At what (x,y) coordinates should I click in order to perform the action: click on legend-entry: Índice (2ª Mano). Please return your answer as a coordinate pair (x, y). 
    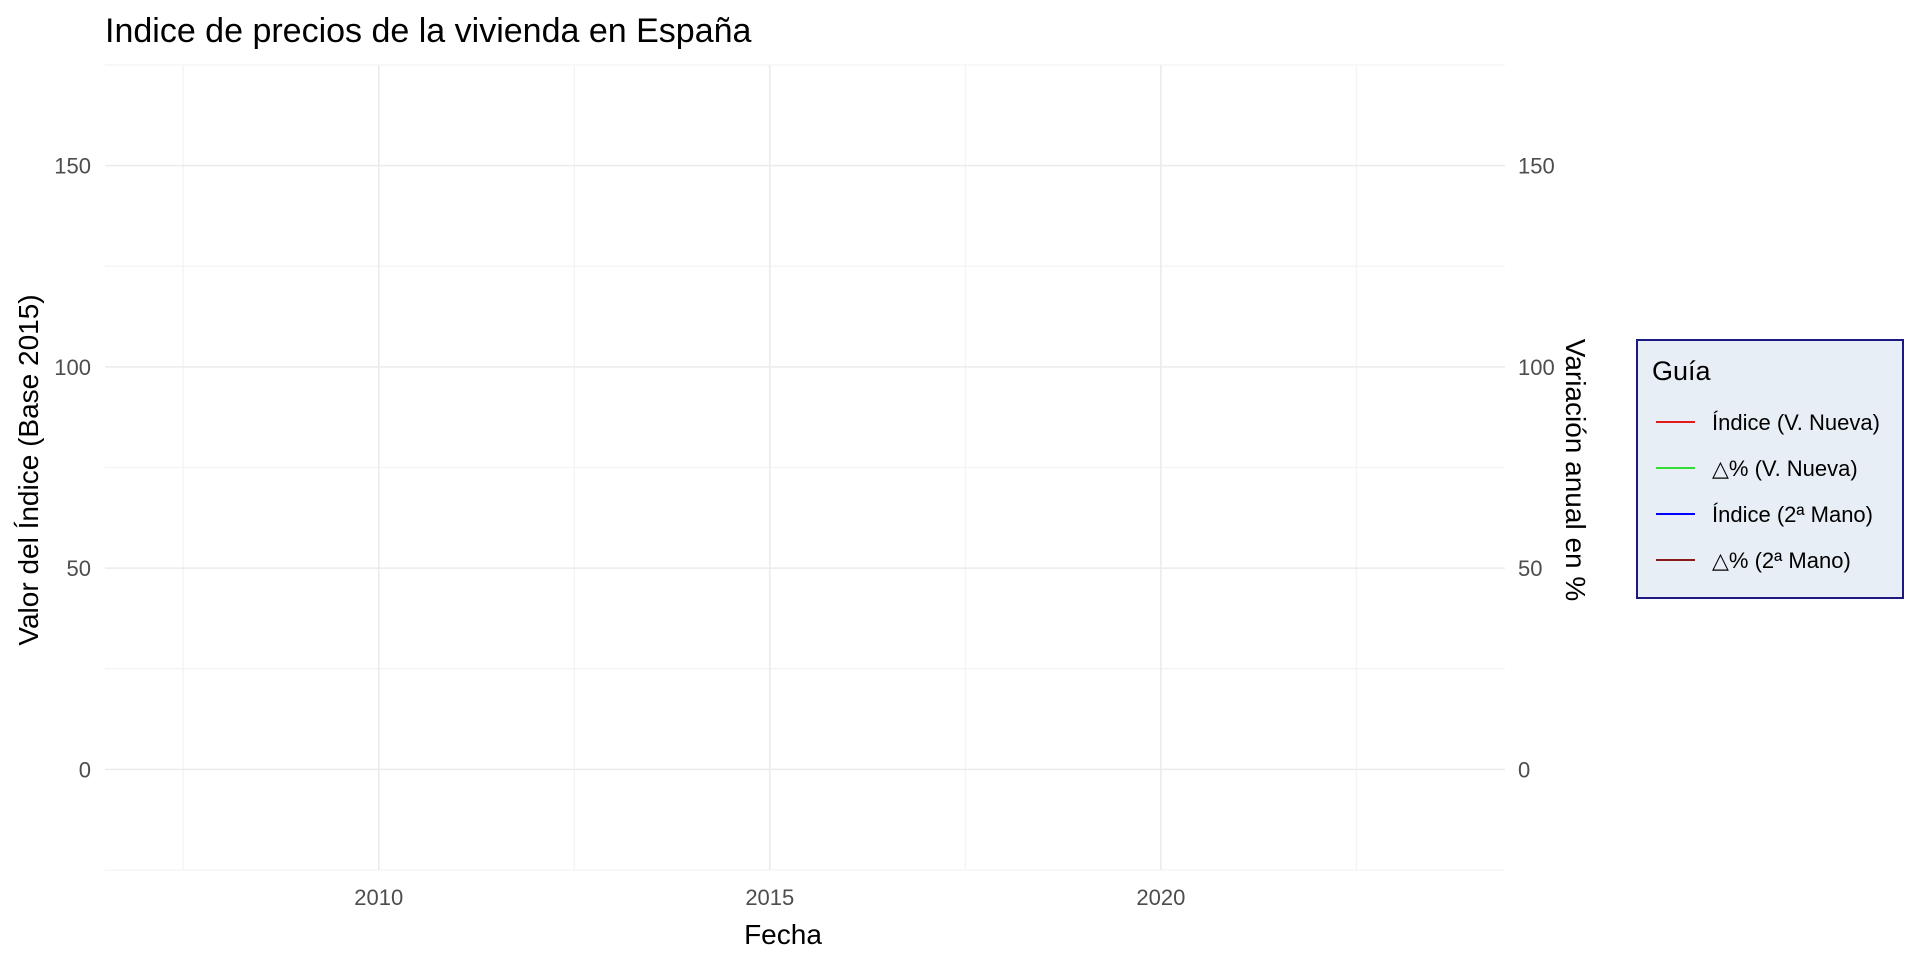
    Looking at the image, I should click on (1764, 514).